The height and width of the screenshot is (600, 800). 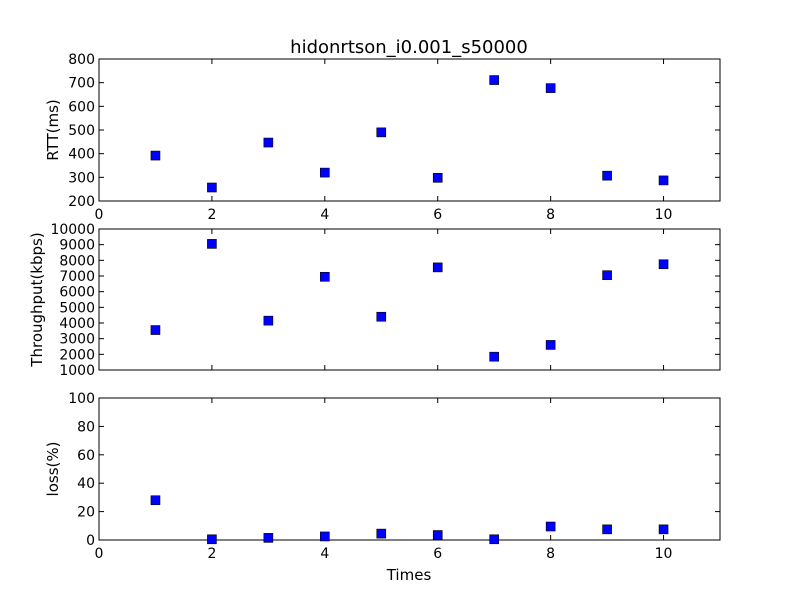 I want to click on y-tick-label: 600, so click(x=81, y=107).